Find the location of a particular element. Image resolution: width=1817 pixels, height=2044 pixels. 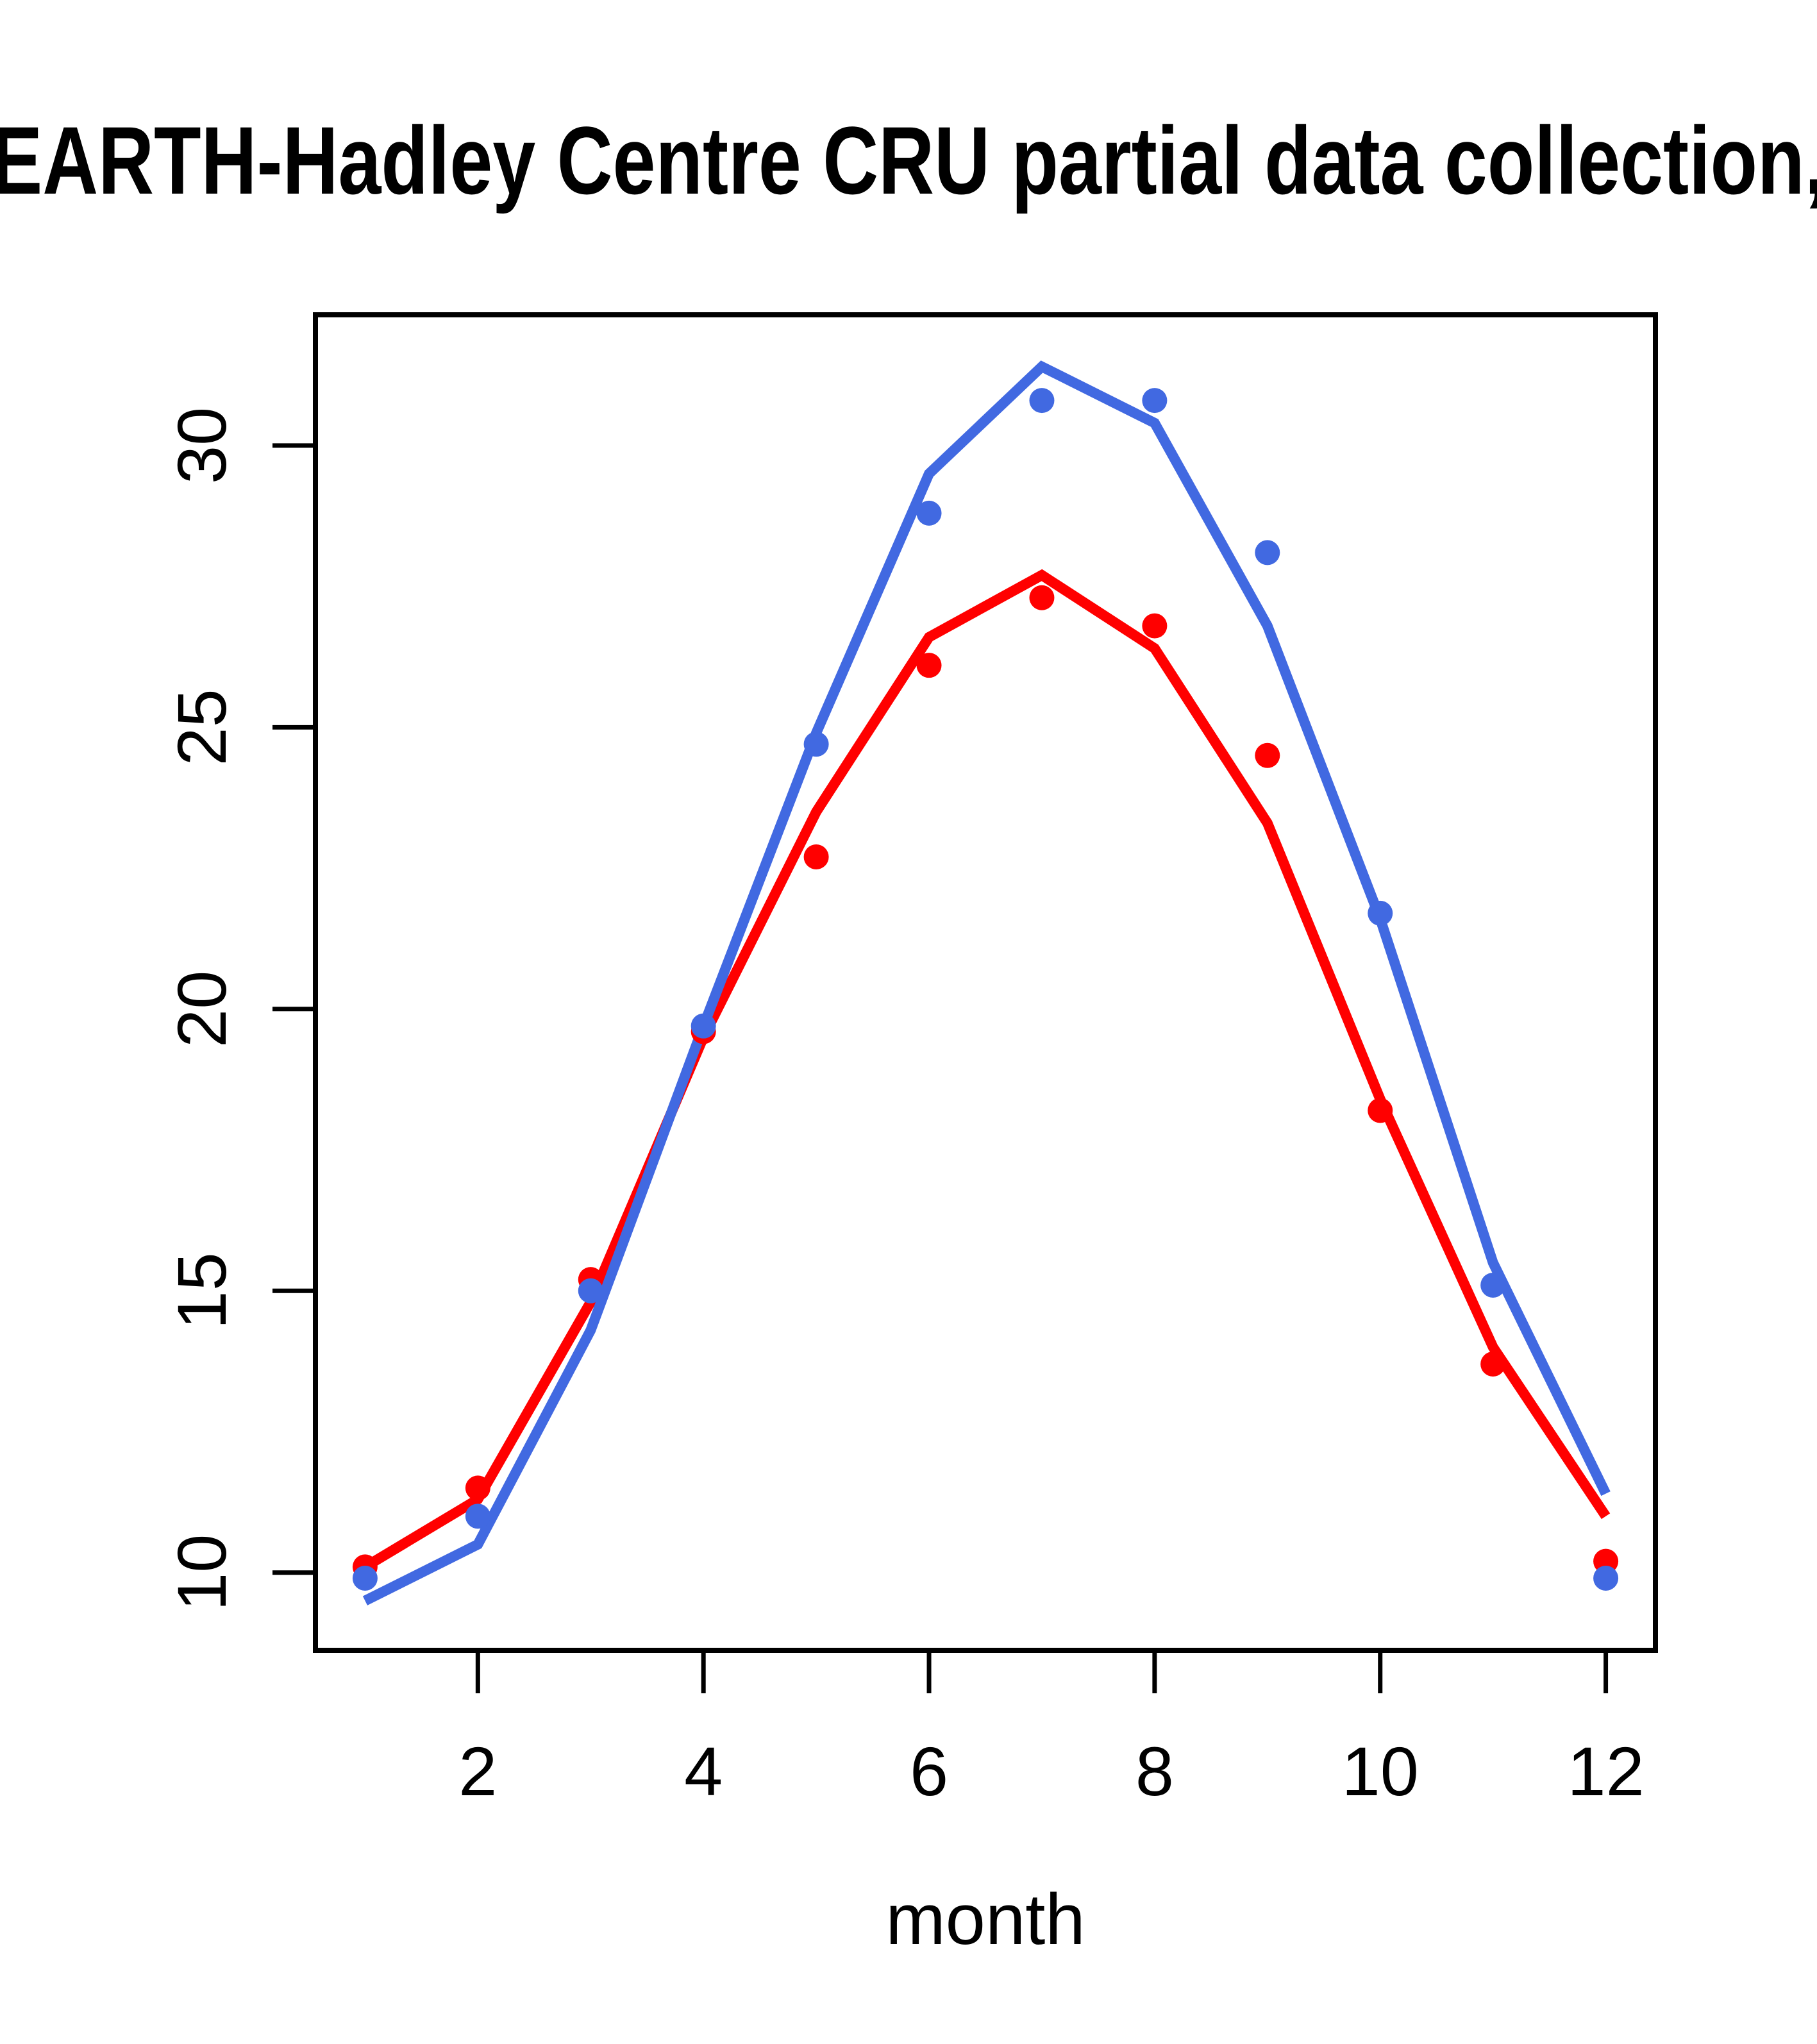

y-tick-label: 25 is located at coordinates (201, 727).